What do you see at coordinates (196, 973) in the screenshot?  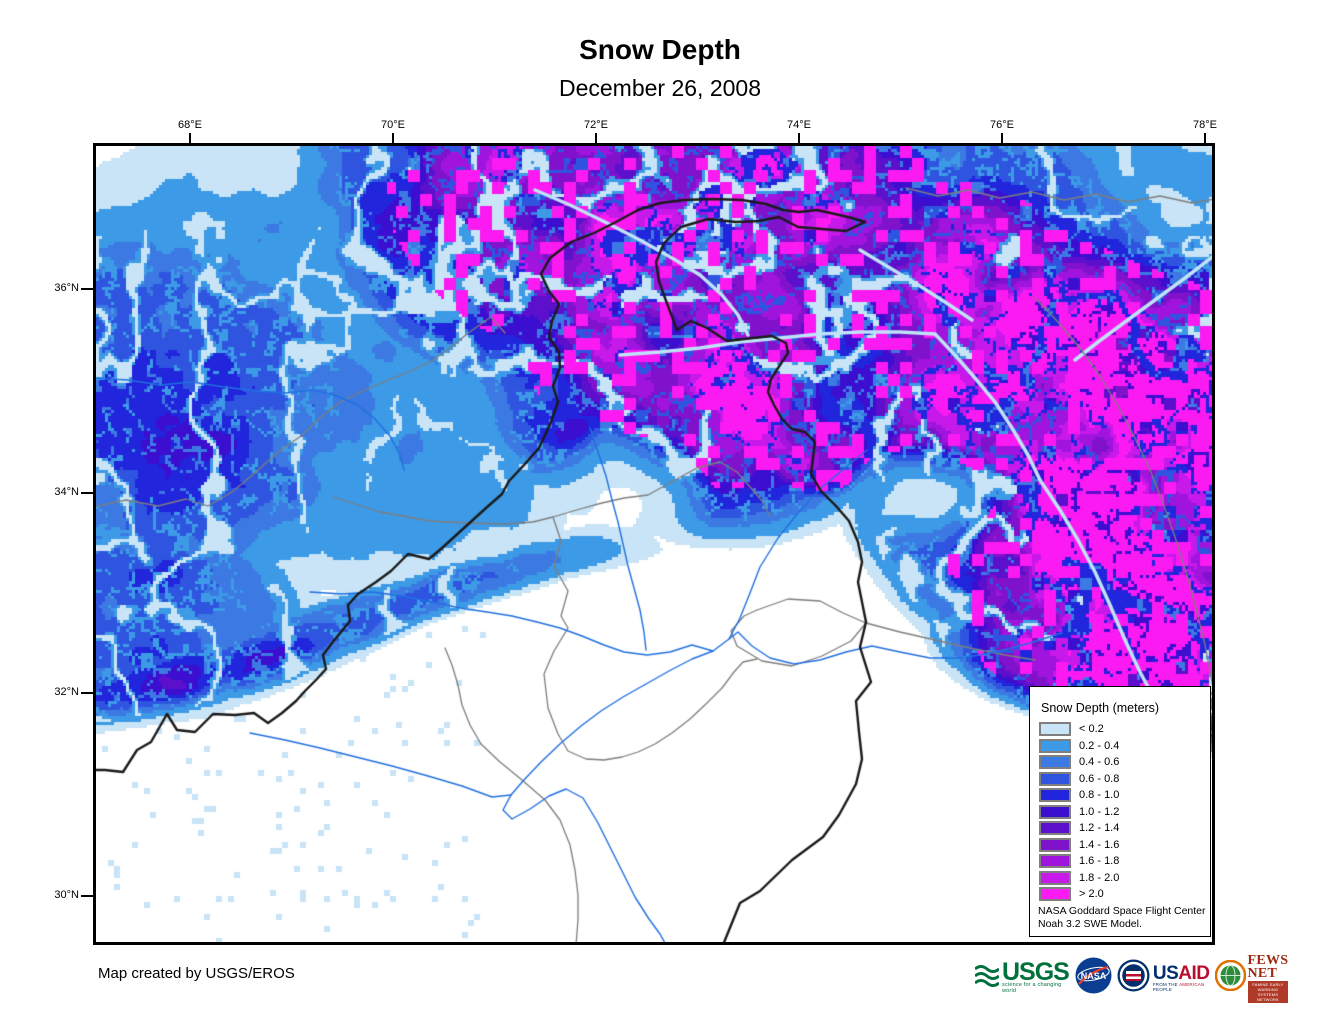 I see `attribution-text: Map created by USGS/EROS` at bounding box center [196, 973].